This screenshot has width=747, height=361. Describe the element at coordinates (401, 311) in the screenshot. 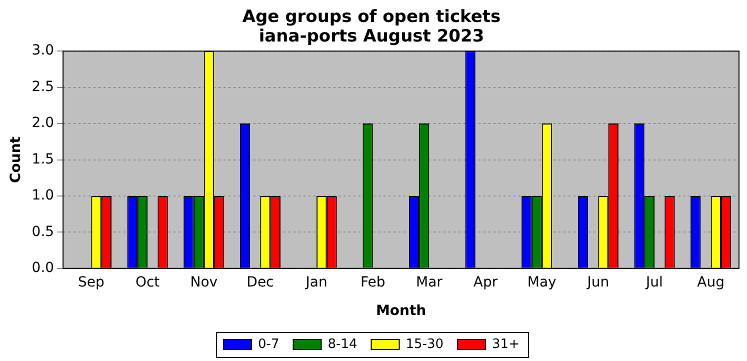

I see `x-axis-title: Month` at that location.